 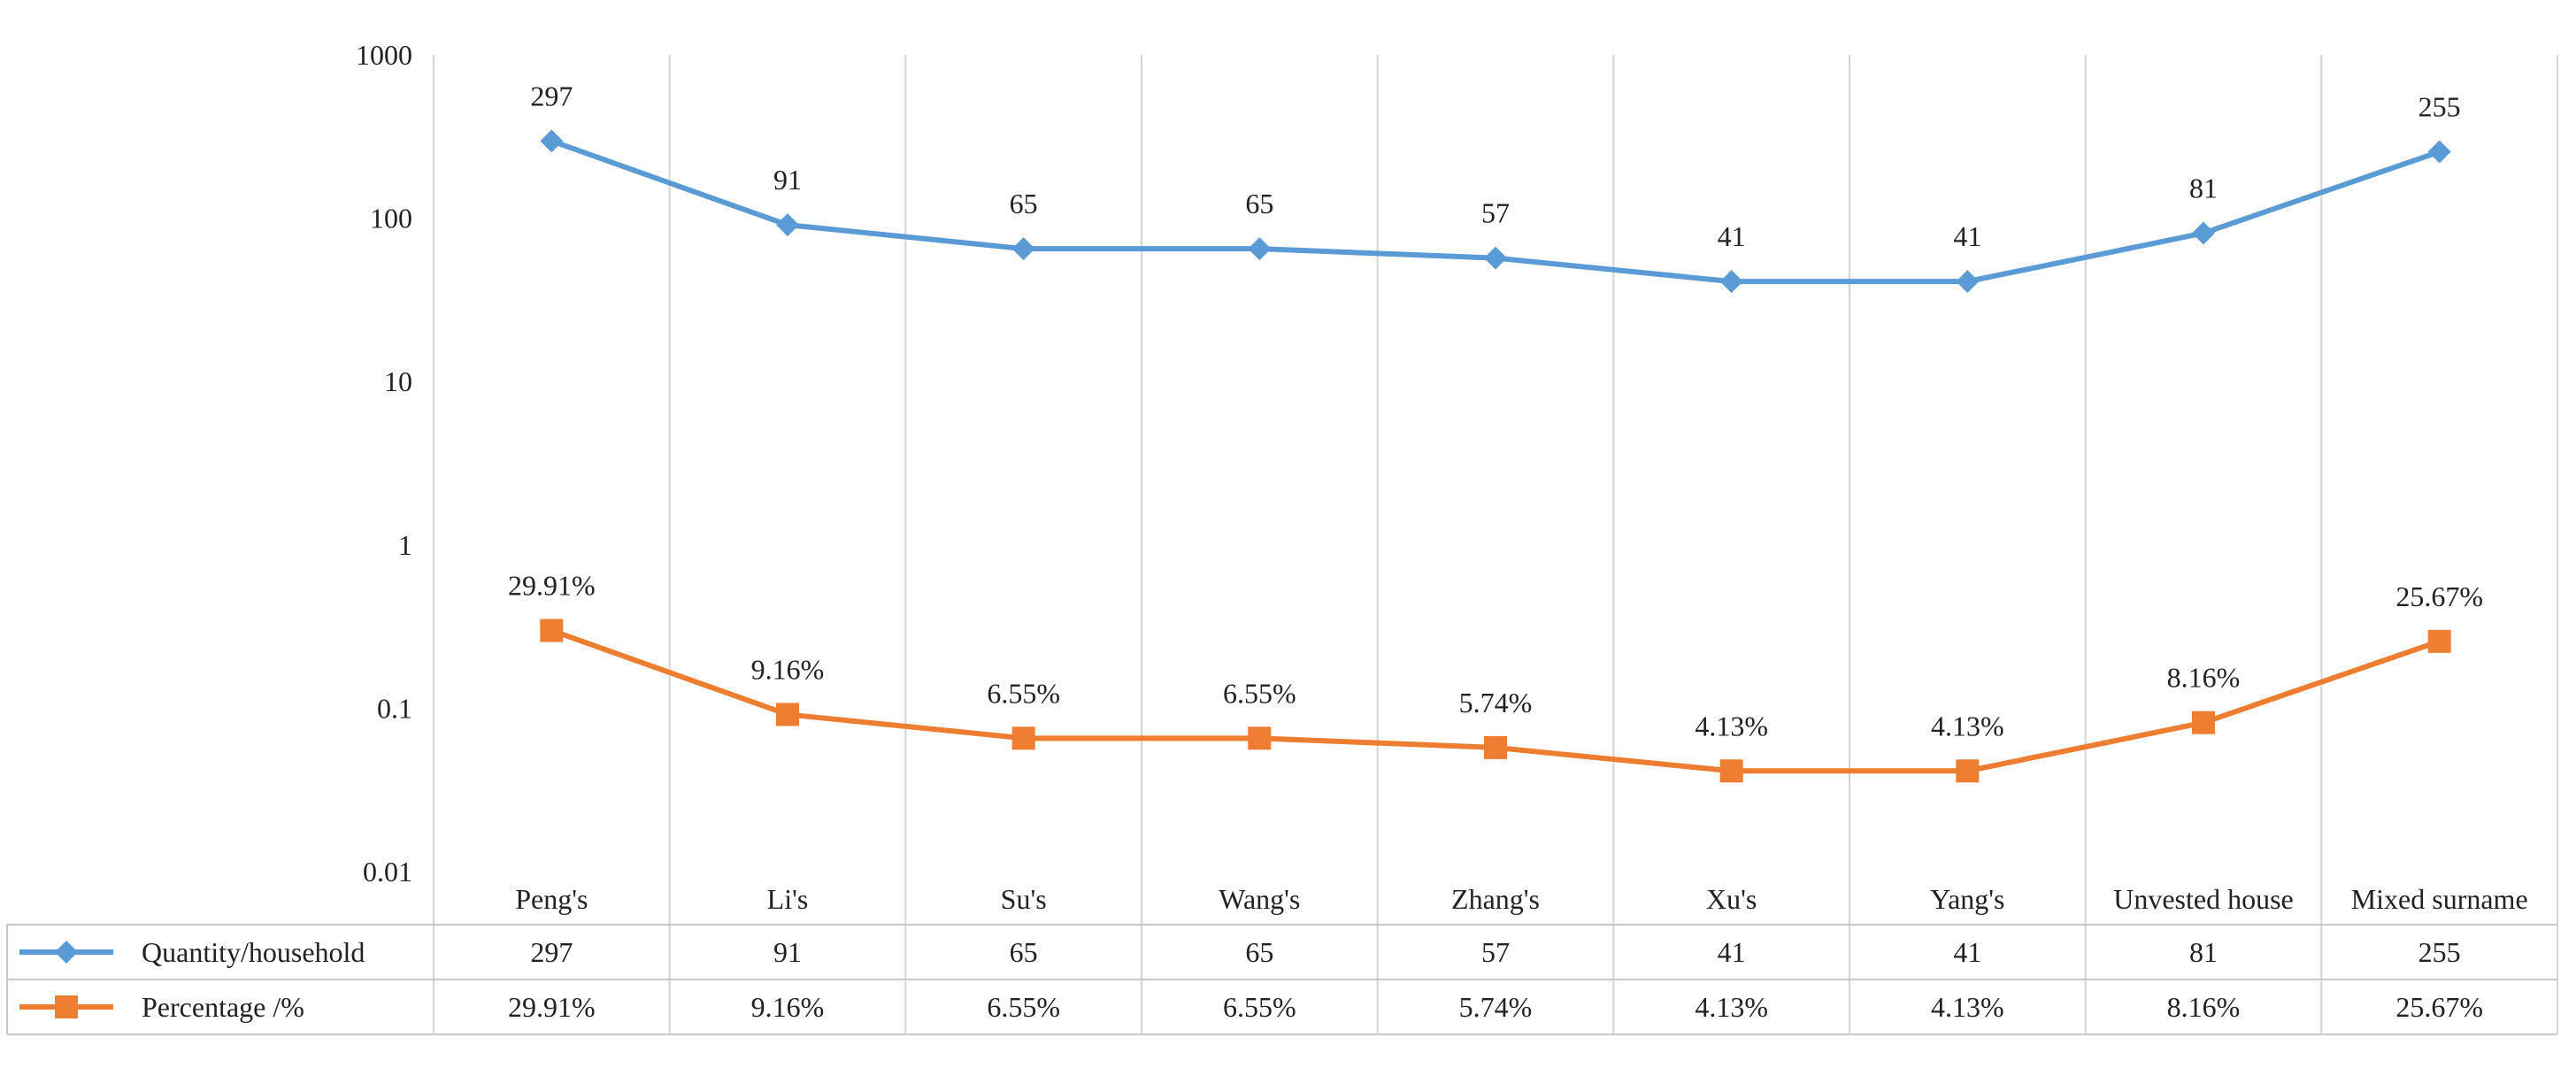 I want to click on table-cell: 9.16%, so click(x=788, y=1007).